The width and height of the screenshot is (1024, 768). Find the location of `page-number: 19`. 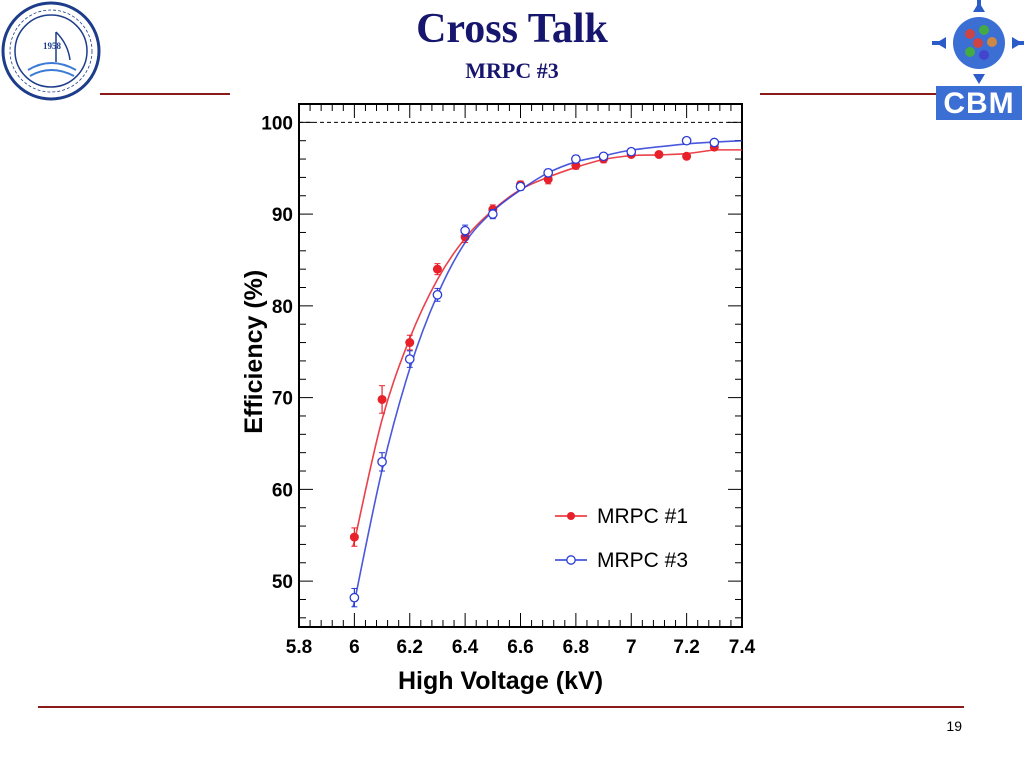

page-number: 19 is located at coordinates (954, 726).